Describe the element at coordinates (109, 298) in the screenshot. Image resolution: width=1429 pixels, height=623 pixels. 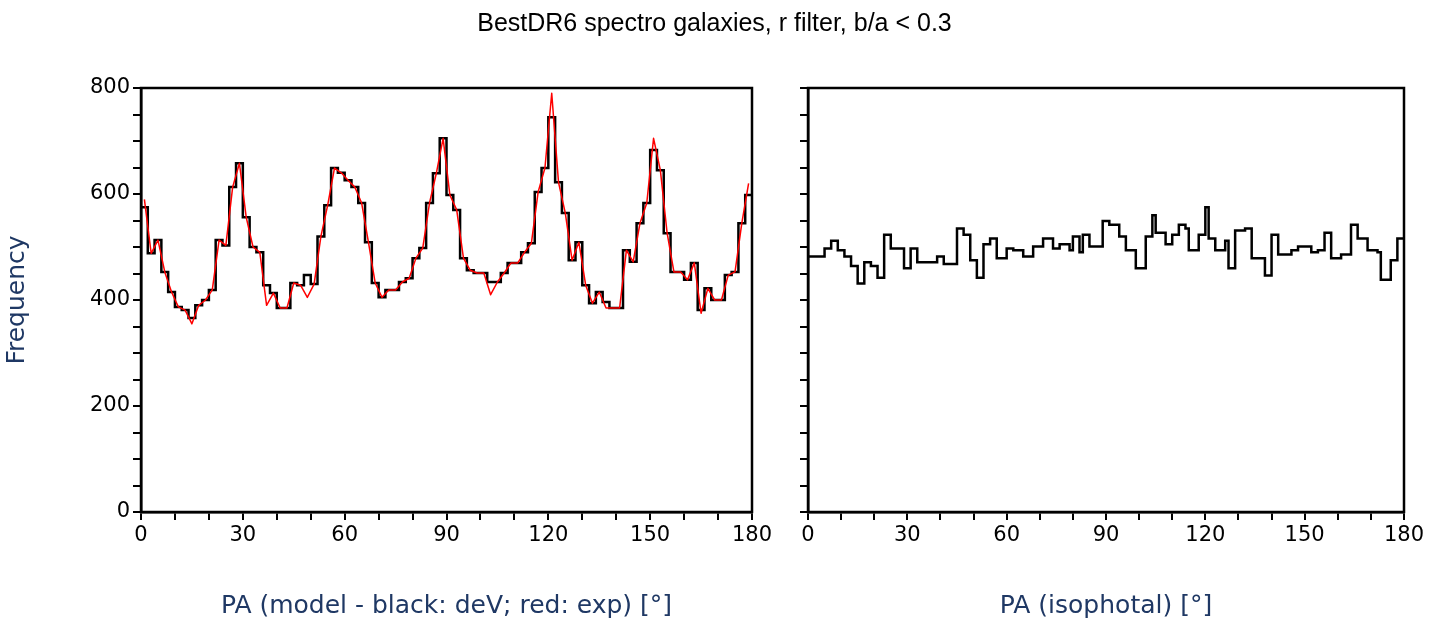
I see `y-tick-label: 400` at that location.